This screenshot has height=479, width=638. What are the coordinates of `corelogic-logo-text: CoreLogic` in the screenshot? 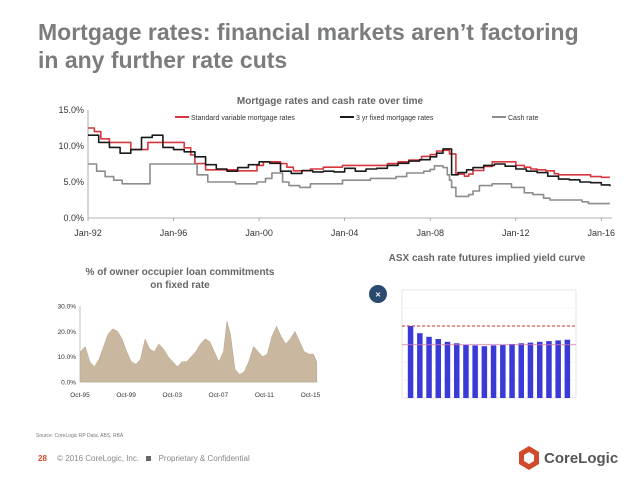 It's located at (581, 458).